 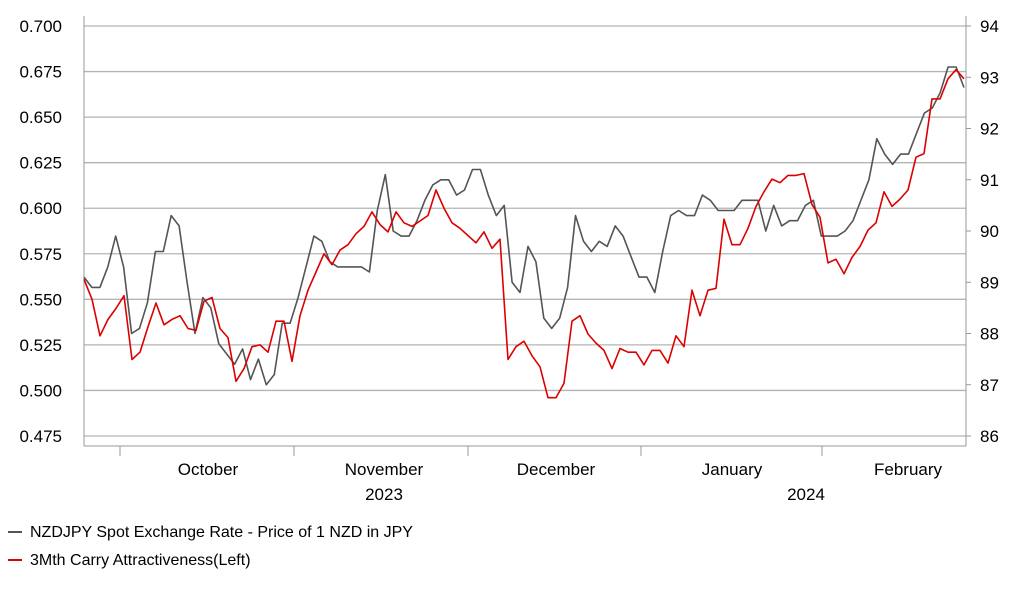 What do you see at coordinates (989, 334) in the screenshot?
I see `right-tick-label: 88` at bounding box center [989, 334].